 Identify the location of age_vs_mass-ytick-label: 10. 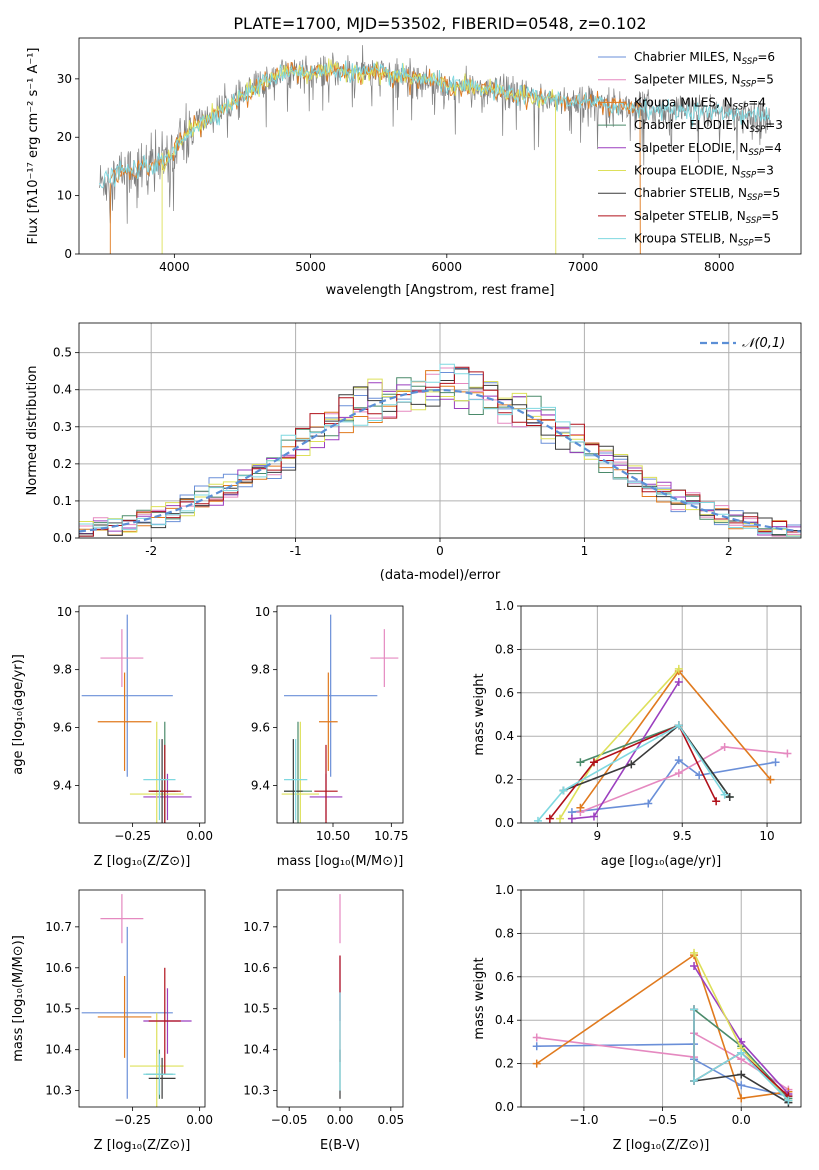
(262, 612).